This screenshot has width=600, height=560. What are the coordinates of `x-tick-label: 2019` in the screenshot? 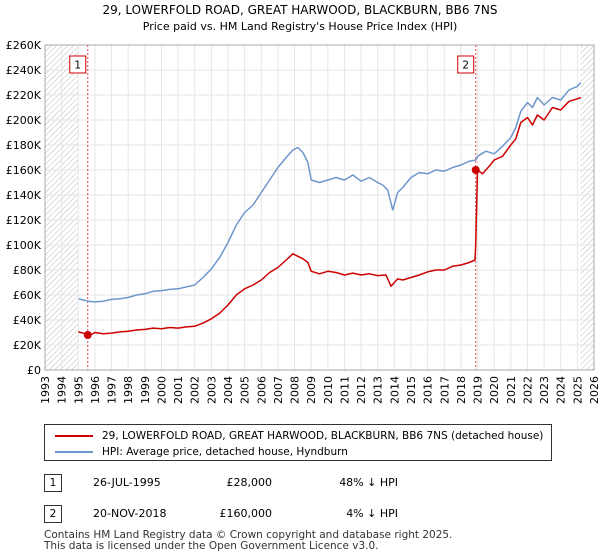 It's located at (478, 390).